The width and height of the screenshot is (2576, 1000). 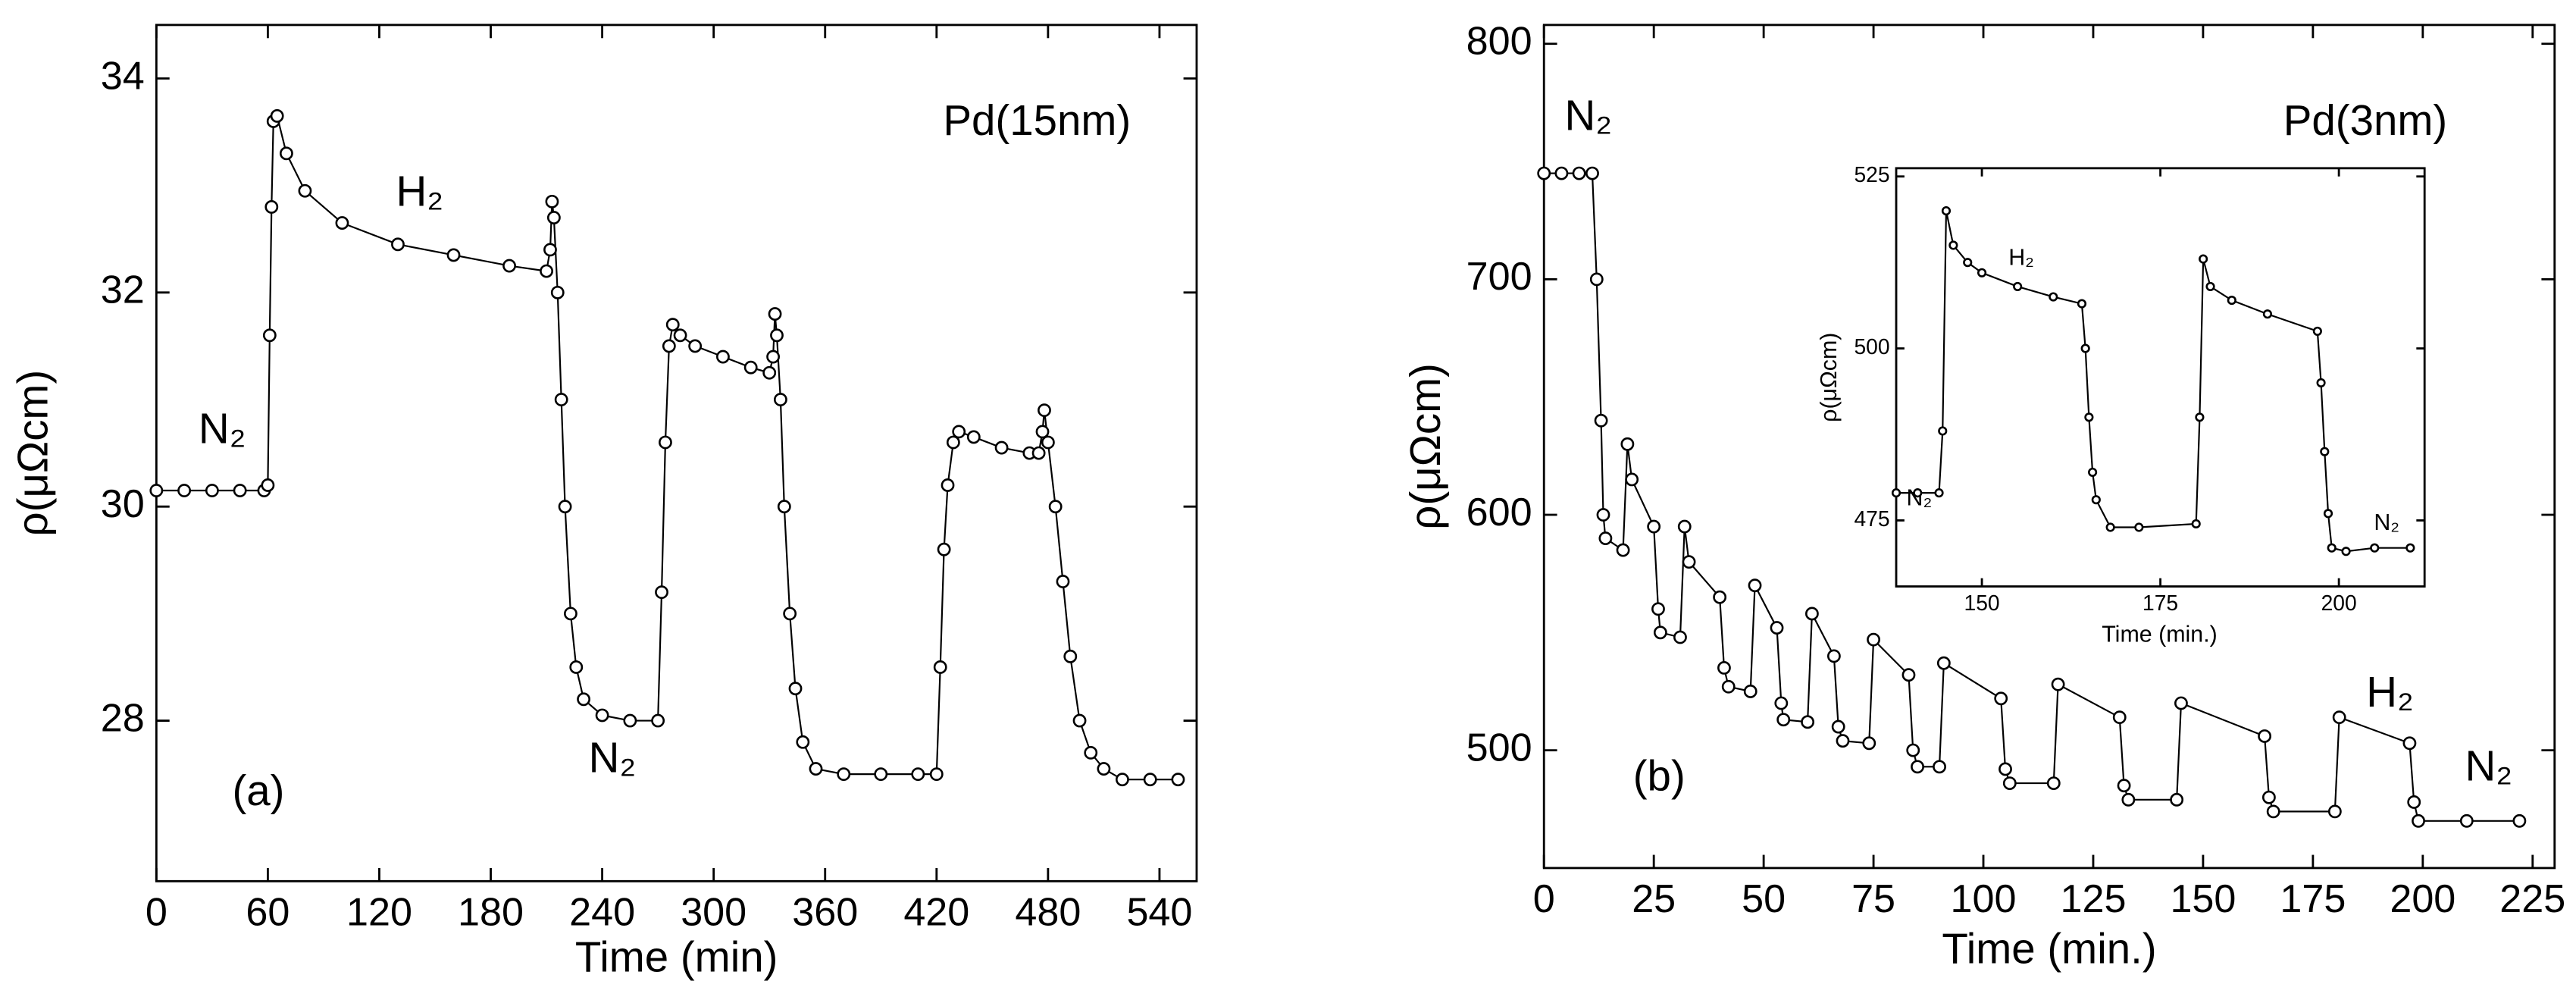 I want to click on x-tick-label: 100, so click(x=1984, y=899).